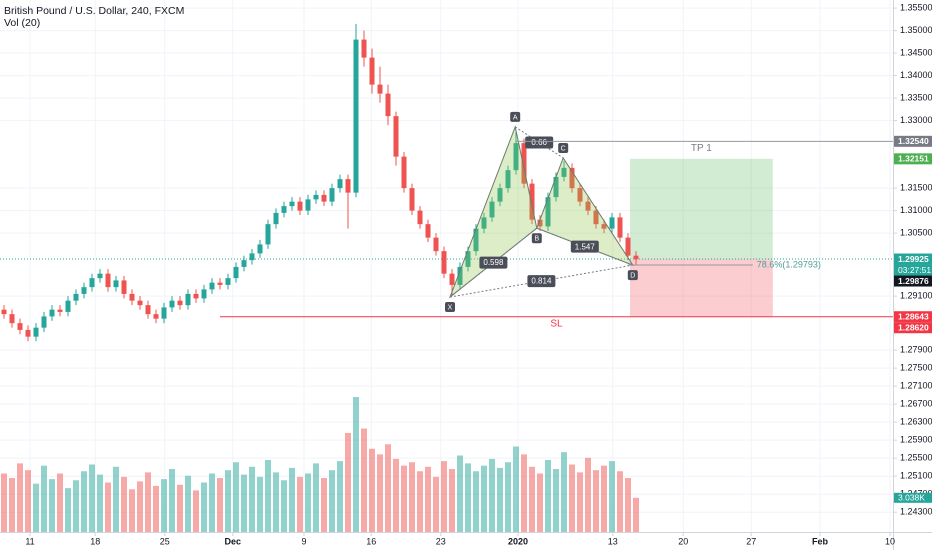  What do you see at coordinates (22, 23) in the screenshot?
I see `volume-title: Vol (20)` at bounding box center [22, 23].